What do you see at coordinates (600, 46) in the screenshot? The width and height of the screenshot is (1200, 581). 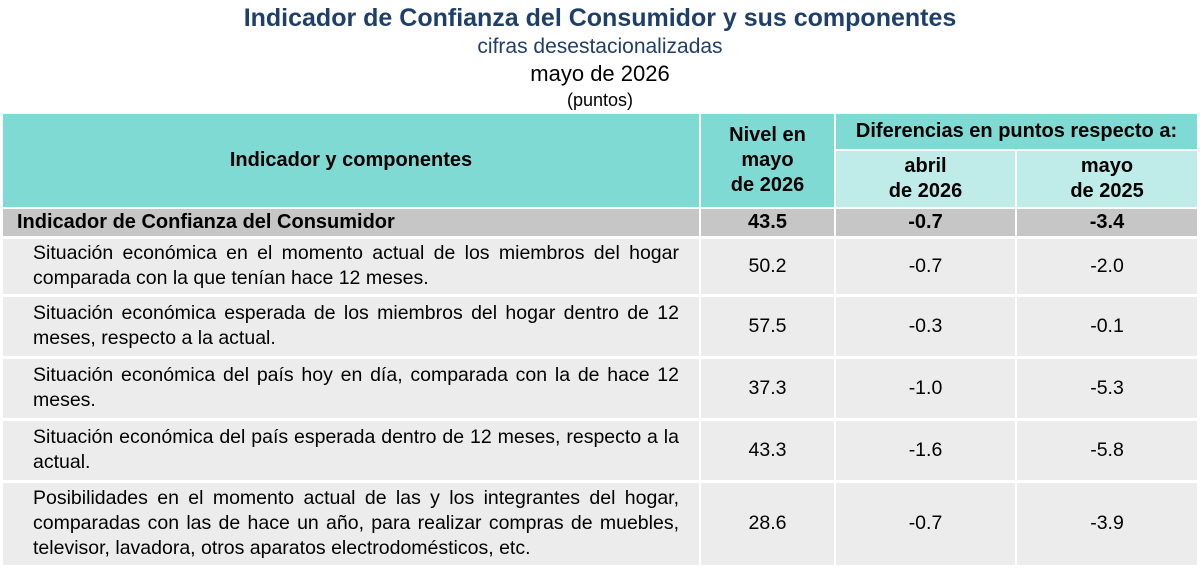 I see `page-subtitle: cifras desestacionalizadas` at bounding box center [600, 46].